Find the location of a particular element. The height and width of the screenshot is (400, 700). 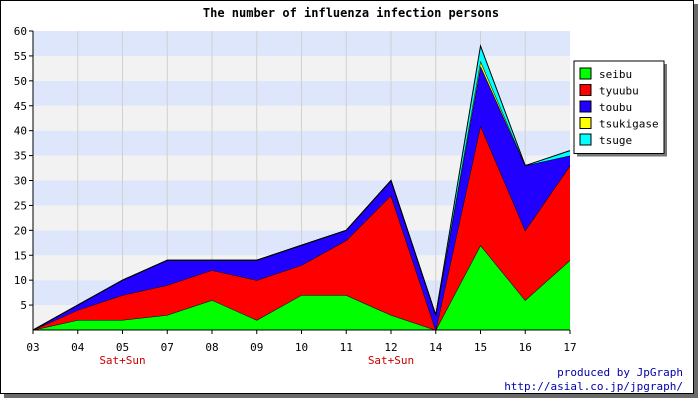

x-tick-label: 14 is located at coordinates (436, 347).